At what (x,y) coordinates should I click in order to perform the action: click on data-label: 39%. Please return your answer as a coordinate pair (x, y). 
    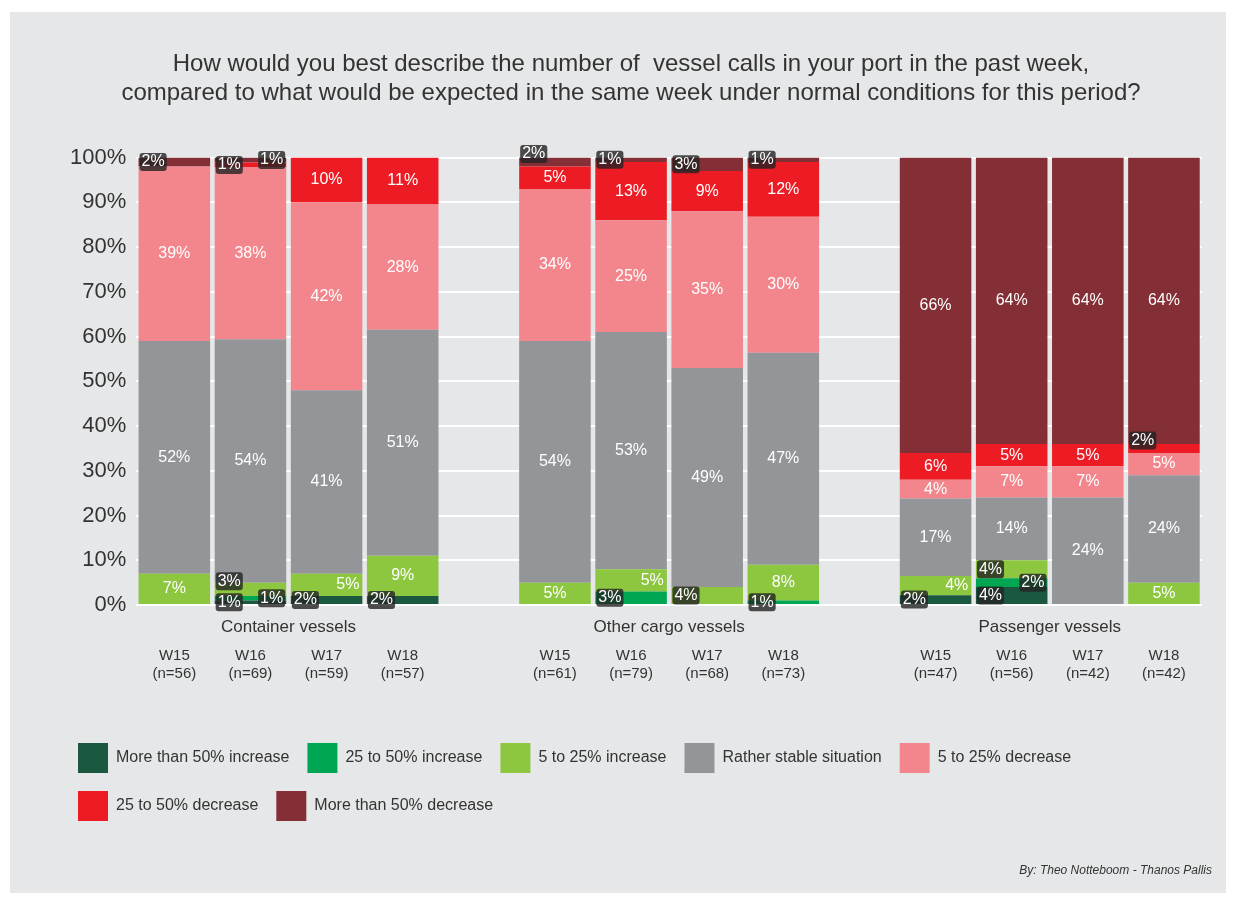
    Looking at the image, I should click on (174, 253).